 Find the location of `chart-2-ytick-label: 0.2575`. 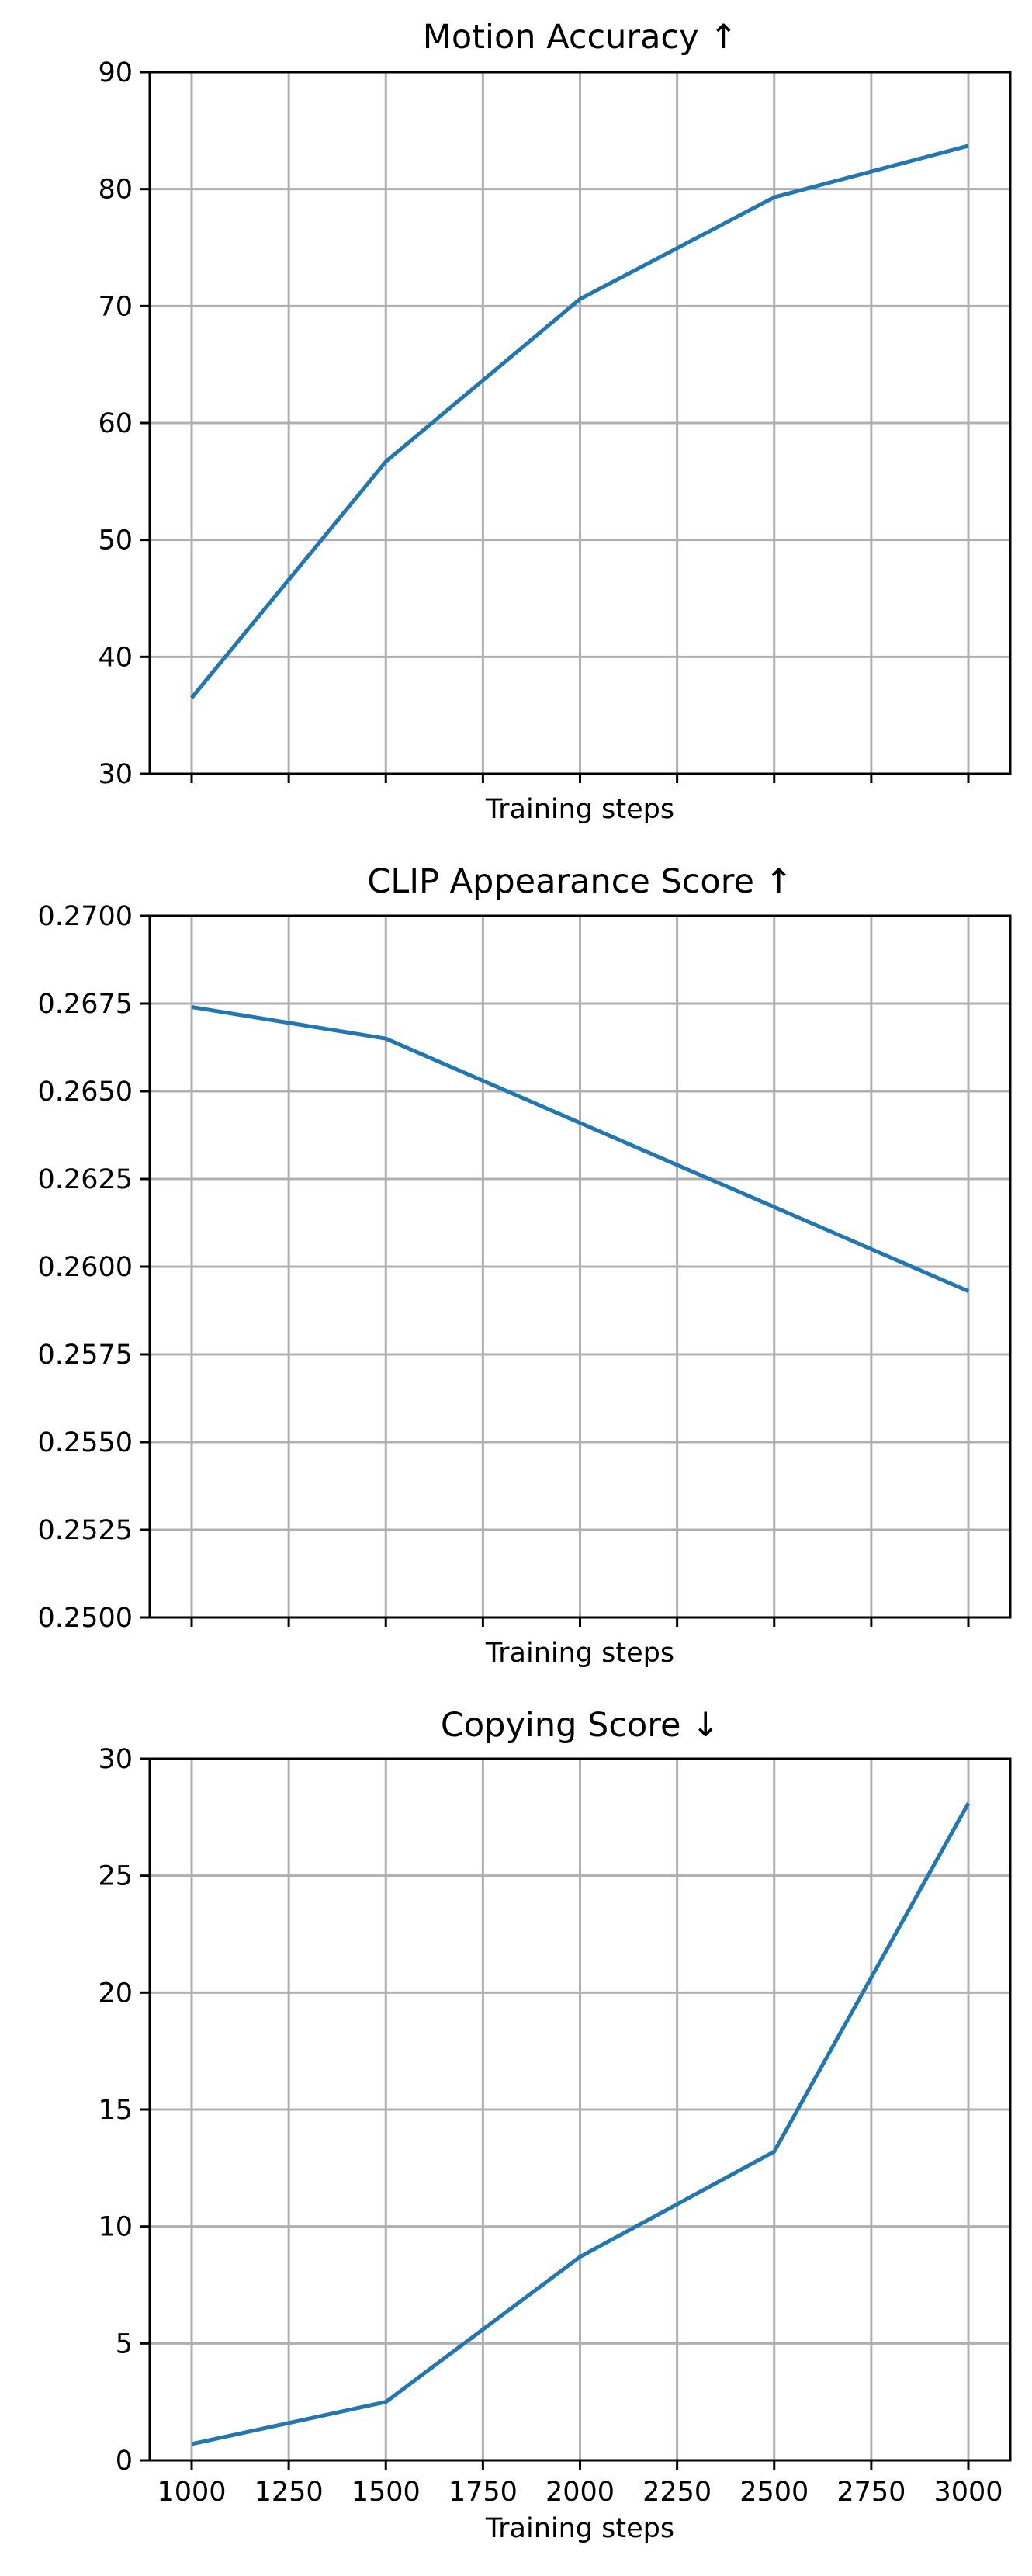

chart-2-ytick-label: 0.2575 is located at coordinates (85, 1355).